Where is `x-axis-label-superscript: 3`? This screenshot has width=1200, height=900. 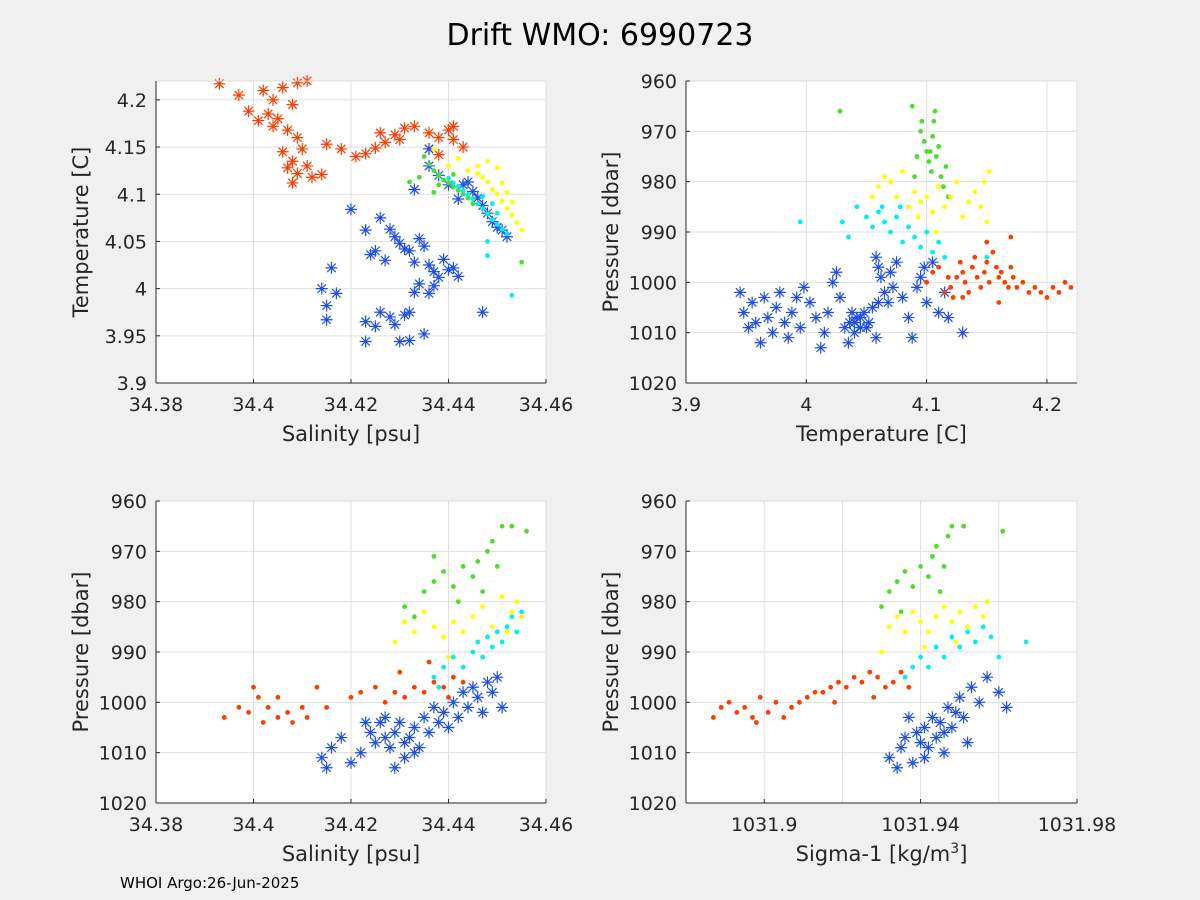 x-axis-label-superscript: 3 is located at coordinates (954, 849).